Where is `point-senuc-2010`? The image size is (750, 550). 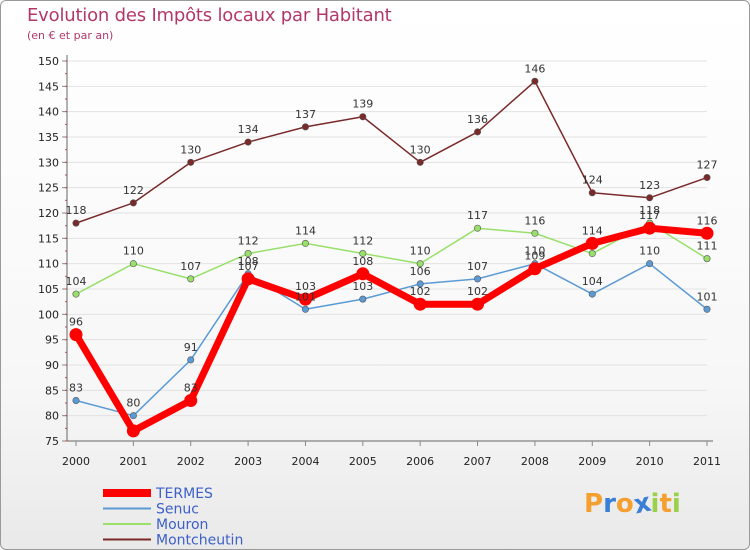 point-senuc-2010 is located at coordinates (650, 264).